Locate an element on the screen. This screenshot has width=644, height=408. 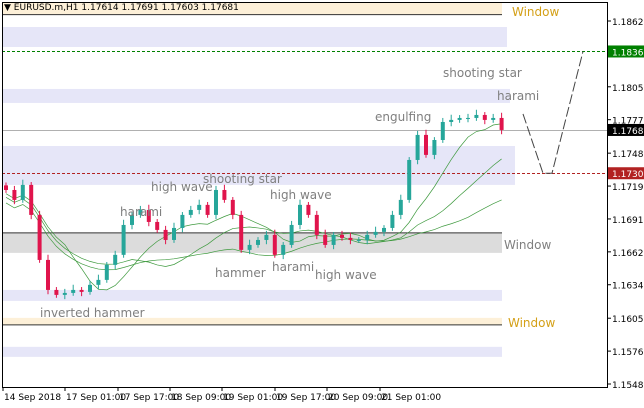
x-tick-label: 17 Sep 17:00 is located at coordinates (149, 398).